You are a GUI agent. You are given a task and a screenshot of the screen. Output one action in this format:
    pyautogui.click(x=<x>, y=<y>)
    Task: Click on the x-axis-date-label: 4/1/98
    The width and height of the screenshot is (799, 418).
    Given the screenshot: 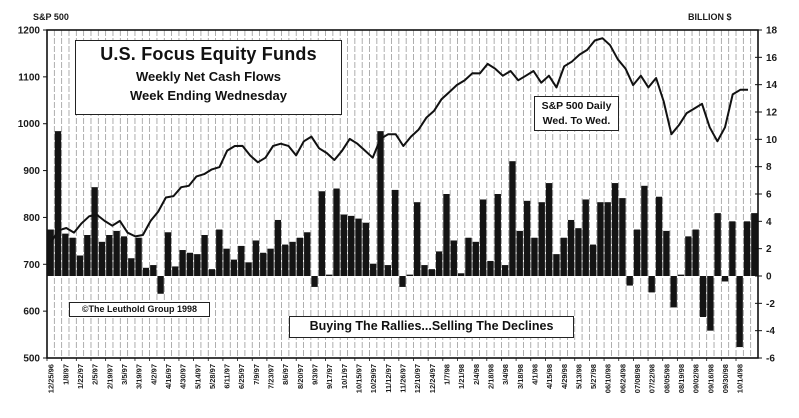 What is the action you would take?
    pyautogui.click(x=534, y=374)
    